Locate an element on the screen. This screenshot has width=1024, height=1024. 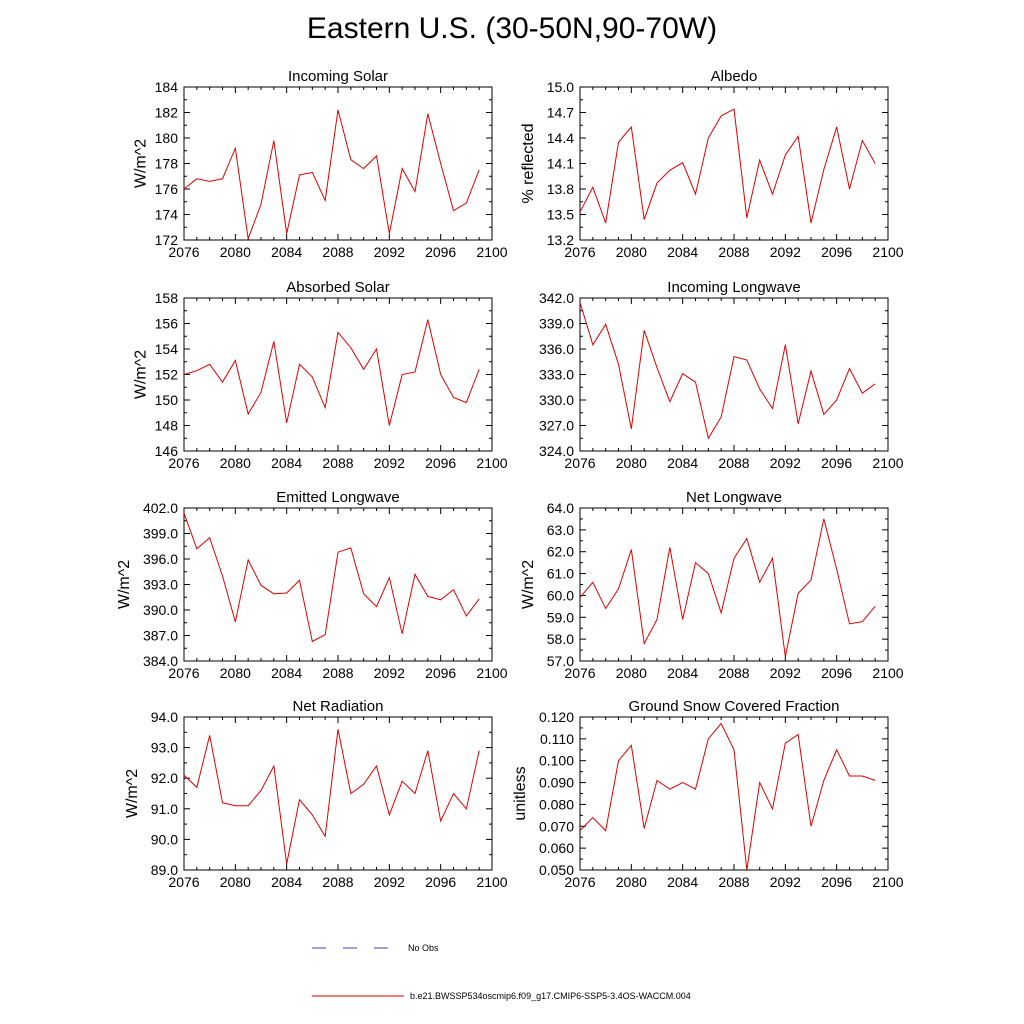
net-longwave-ytick-label: 57.0 is located at coordinates (560, 661).